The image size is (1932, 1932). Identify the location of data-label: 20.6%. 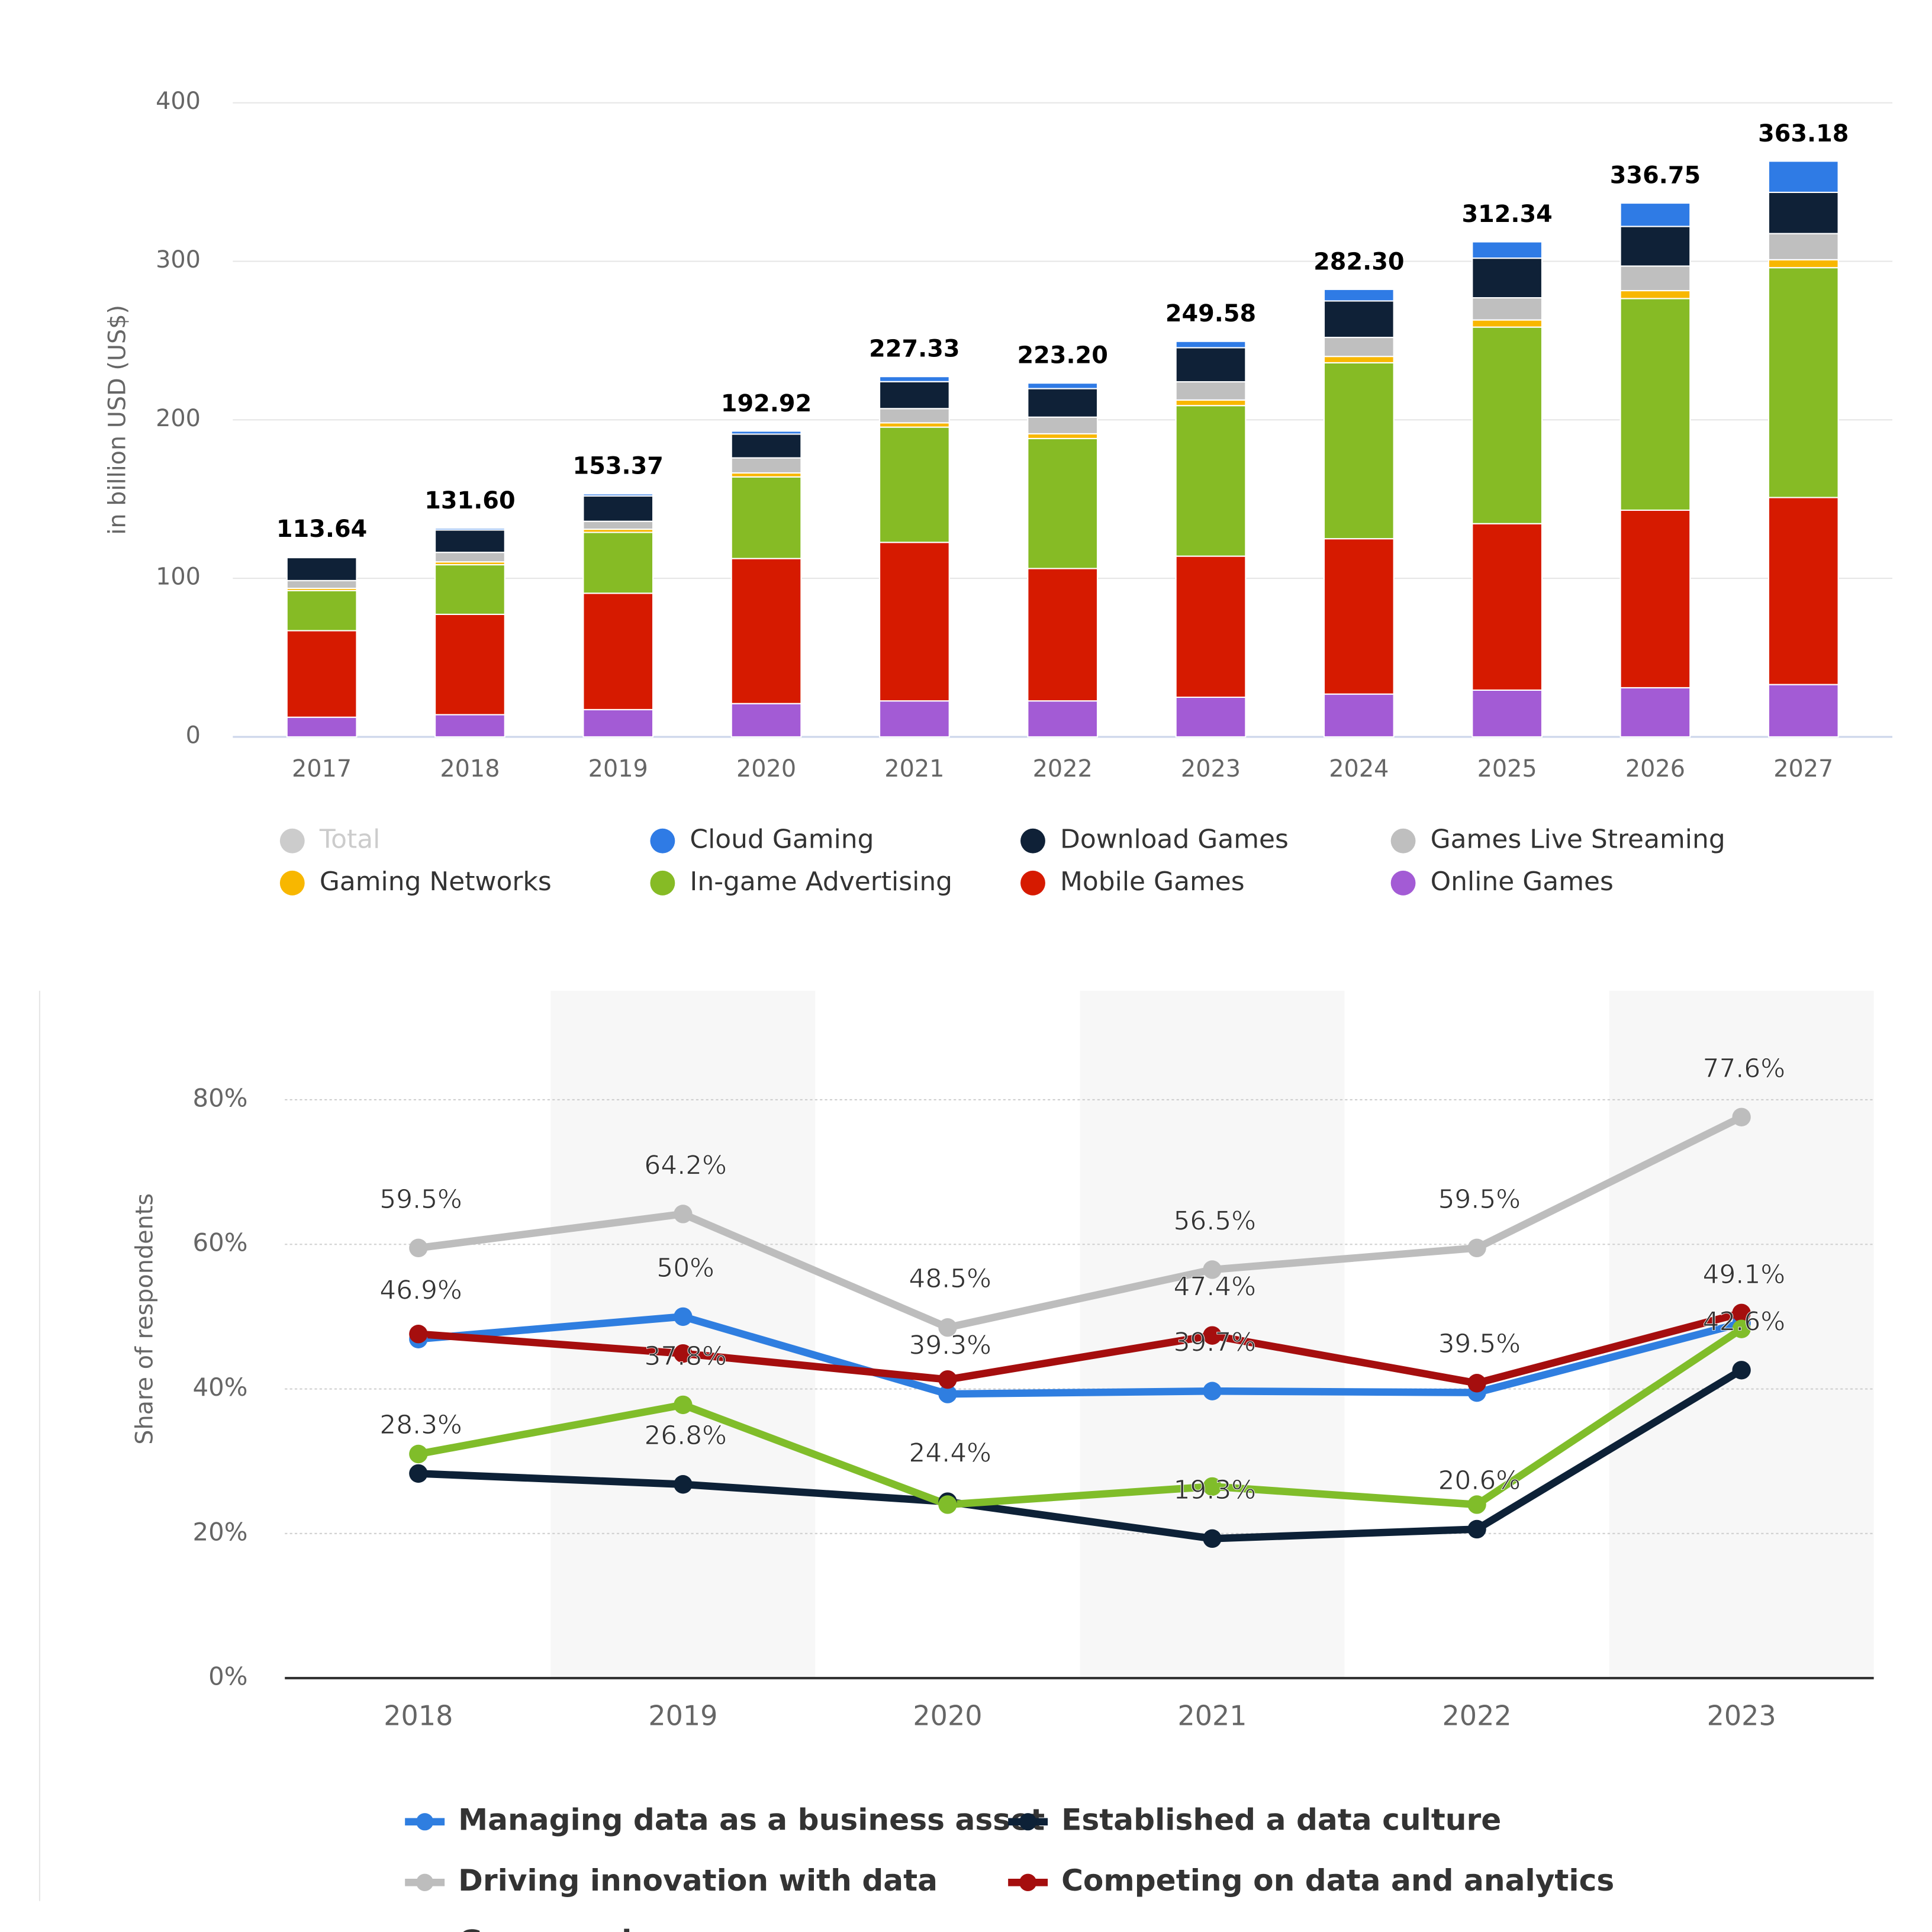
(1479, 1481).